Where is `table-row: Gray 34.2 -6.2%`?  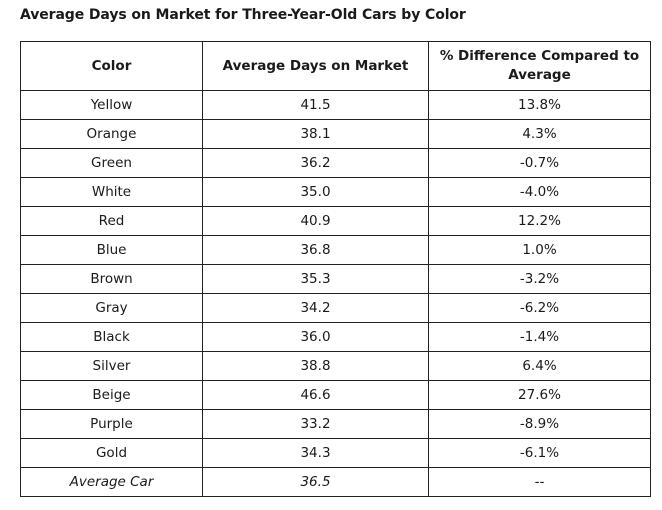
table-row: Gray 34.2 -6.2% is located at coordinates (335, 308).